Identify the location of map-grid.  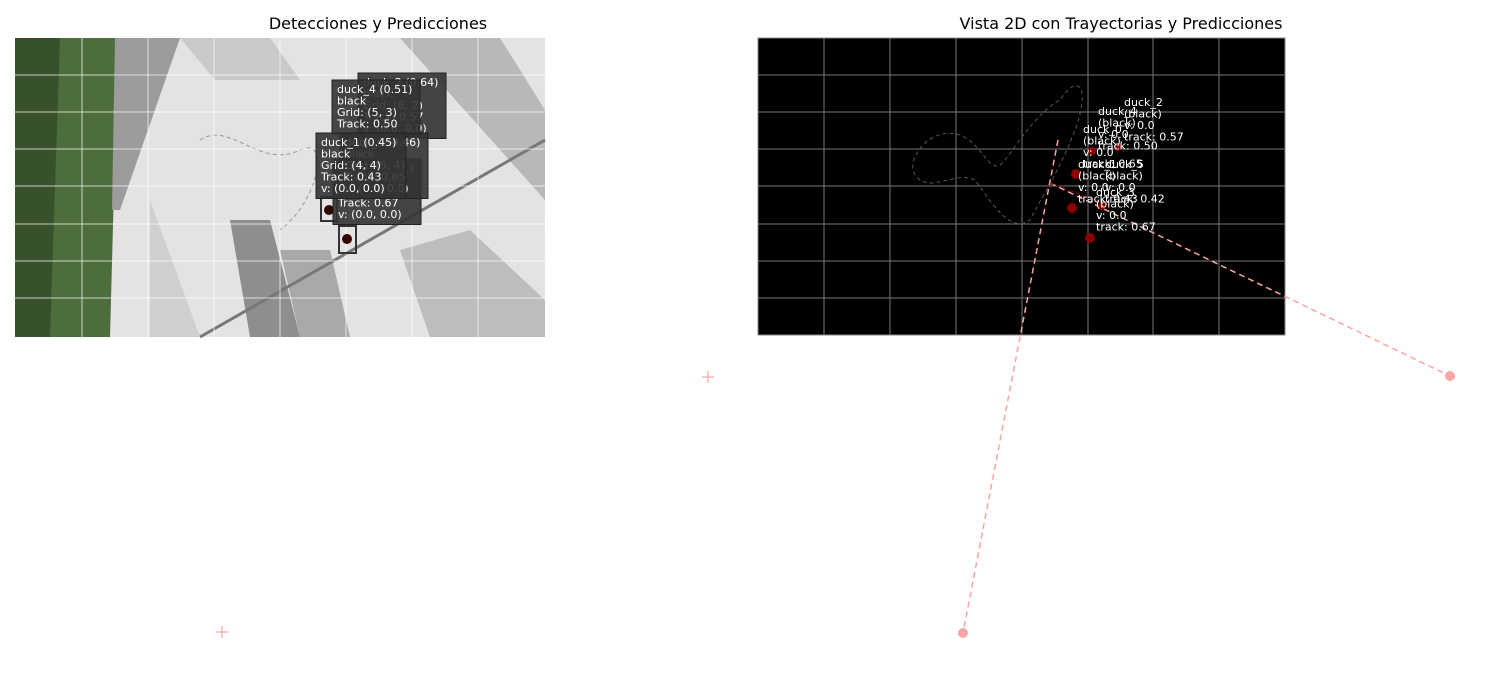
(1021, 186).